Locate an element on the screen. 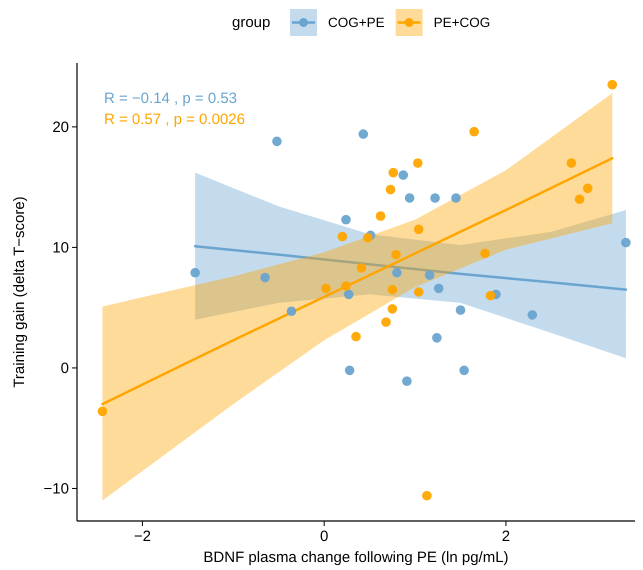 This screenshot has height=570, width=643. x-axis-title: BDNF plasma change following PE (ln pg/mL) is located at coordinates (356, 557).